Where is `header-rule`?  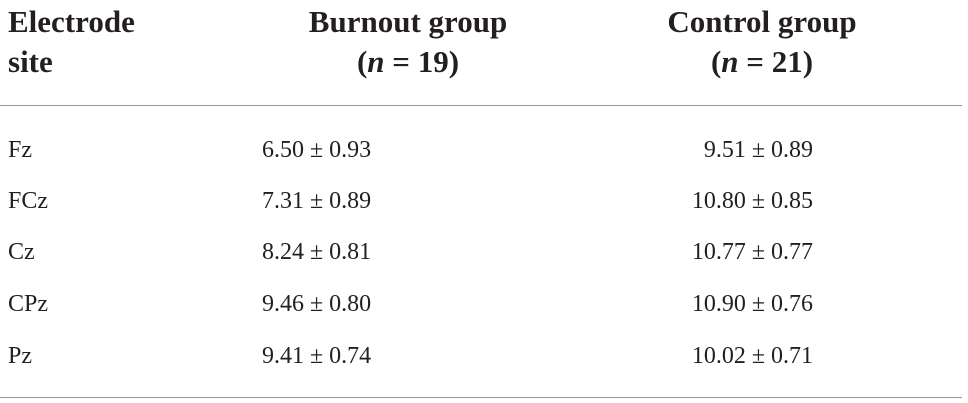
header-rule is located at coordinates (481, 105).